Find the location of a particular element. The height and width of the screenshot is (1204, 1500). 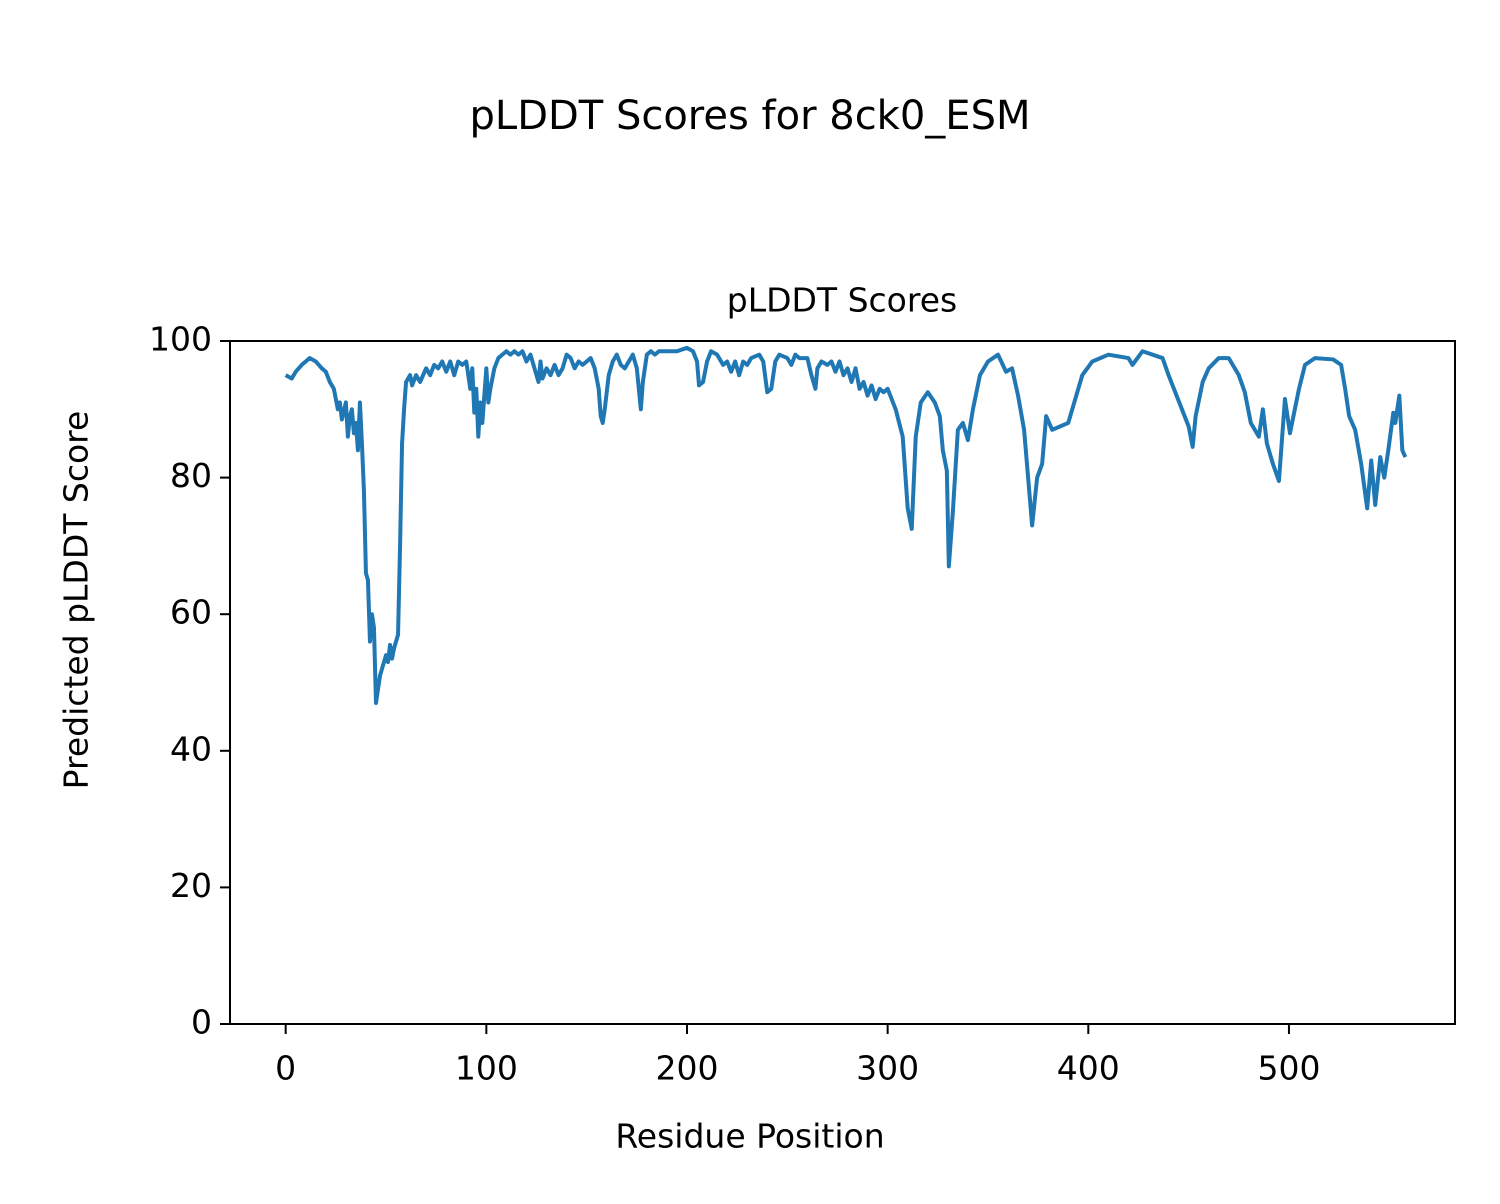

y-tick-label: 20 is located at coordinates (191, 885).